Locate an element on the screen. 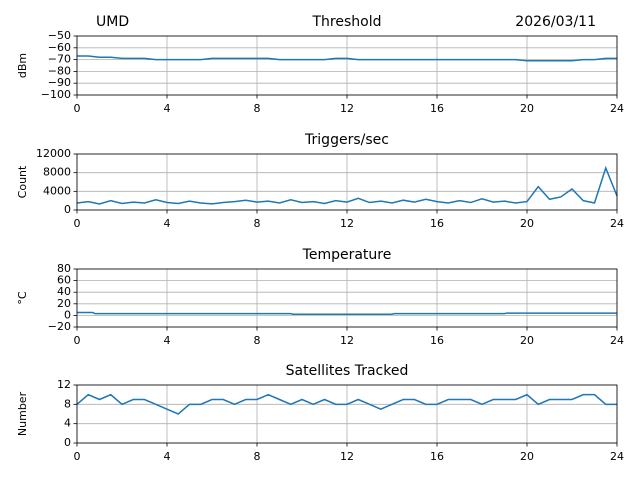 The width and height of the screenshot is (640, 480). y-axis-label: °C is located at coordinates (22, 298).